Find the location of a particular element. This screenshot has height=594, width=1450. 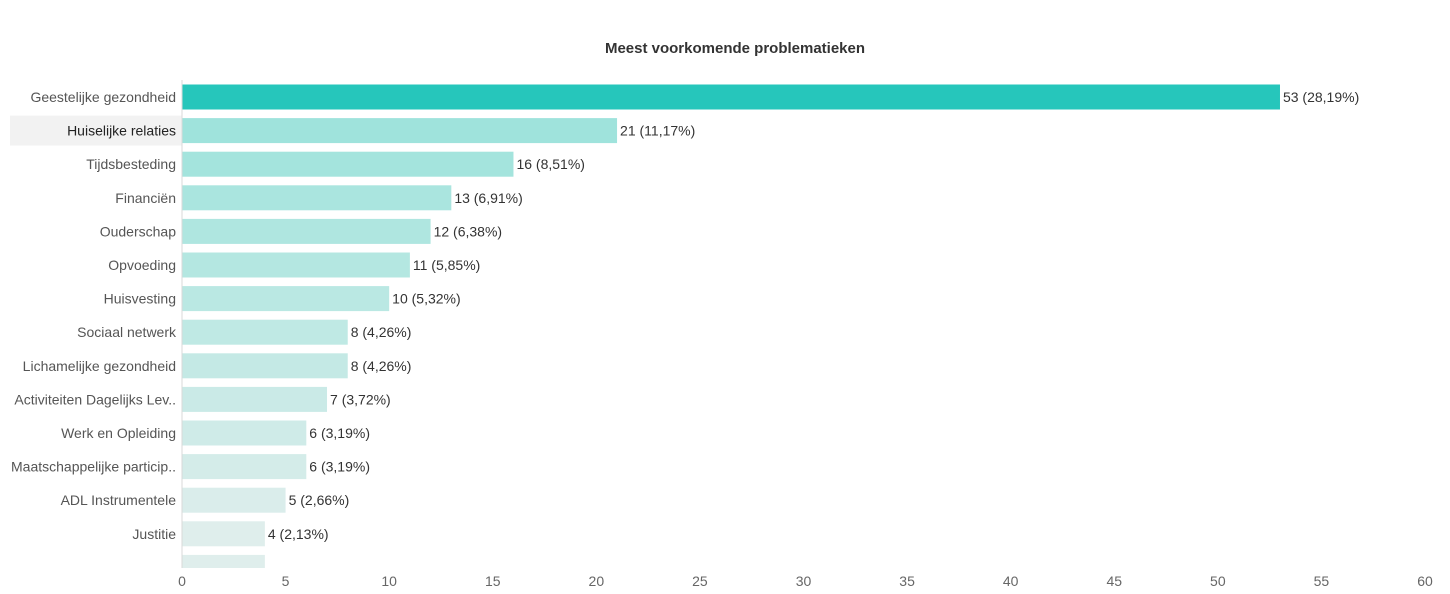

x-tick-label-12: 60 is located at coordinates (1425, 581).